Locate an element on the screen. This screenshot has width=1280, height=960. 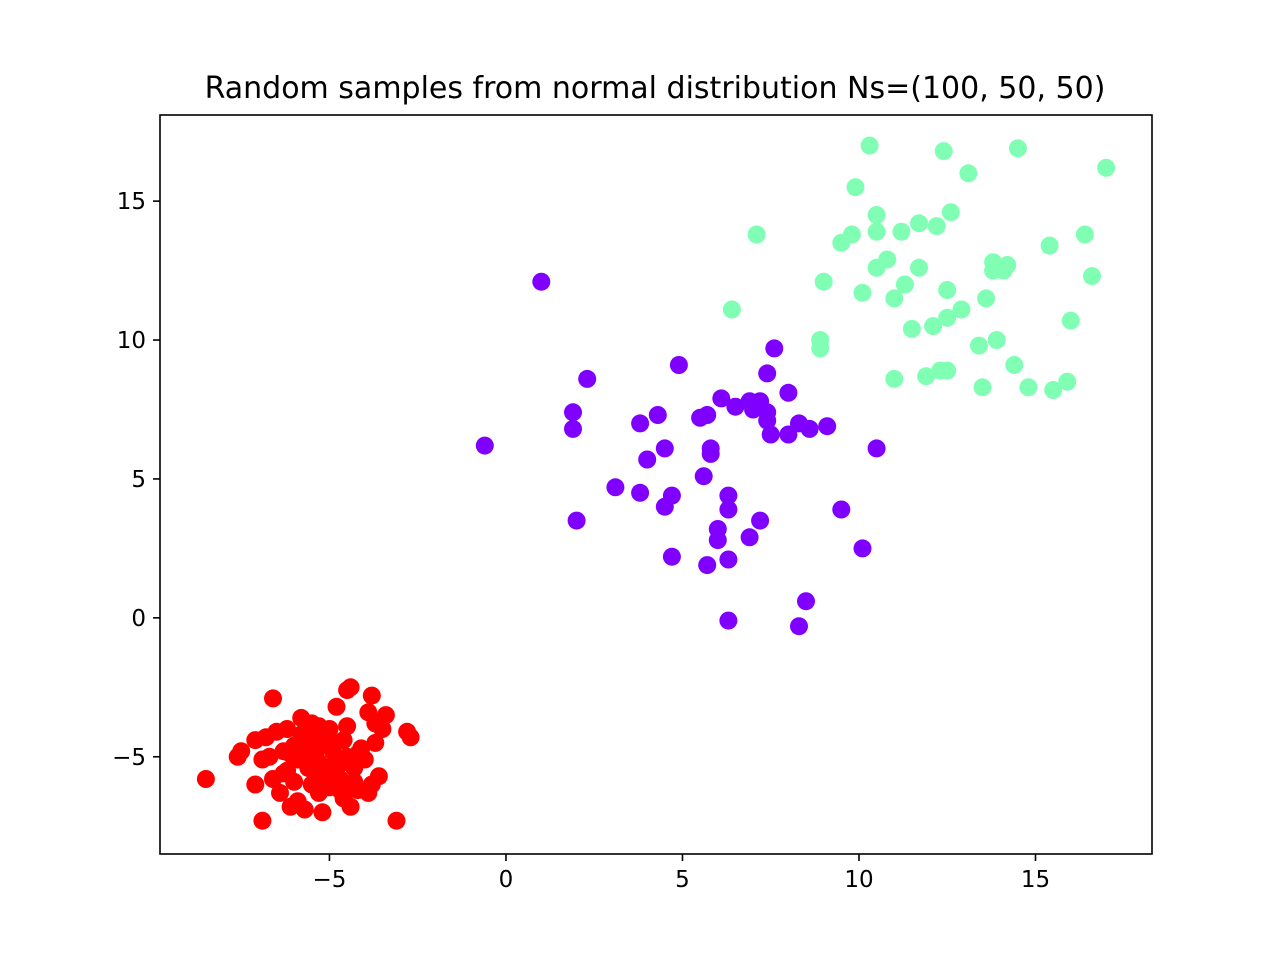
y-tick-label: 0 is located at coordinates (138, 619).